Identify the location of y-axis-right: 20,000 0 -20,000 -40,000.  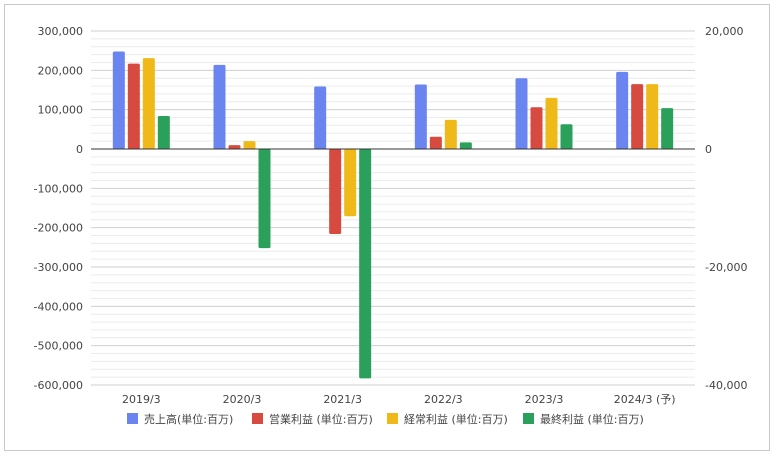
(726, 208).